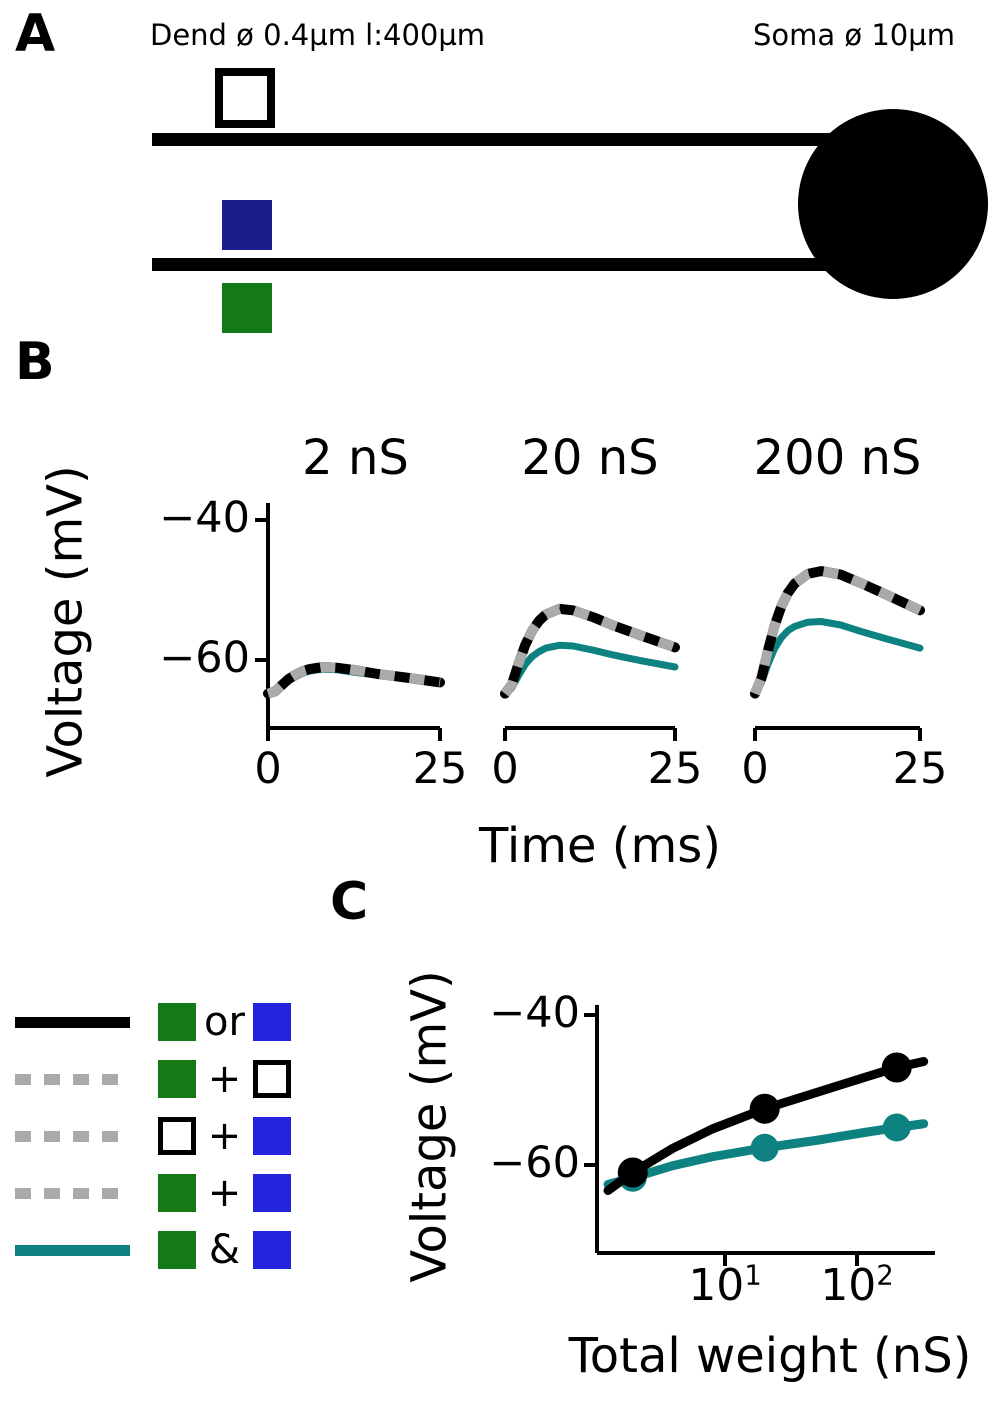  I want to click on legend-row-5: &, so click(153, 1250).